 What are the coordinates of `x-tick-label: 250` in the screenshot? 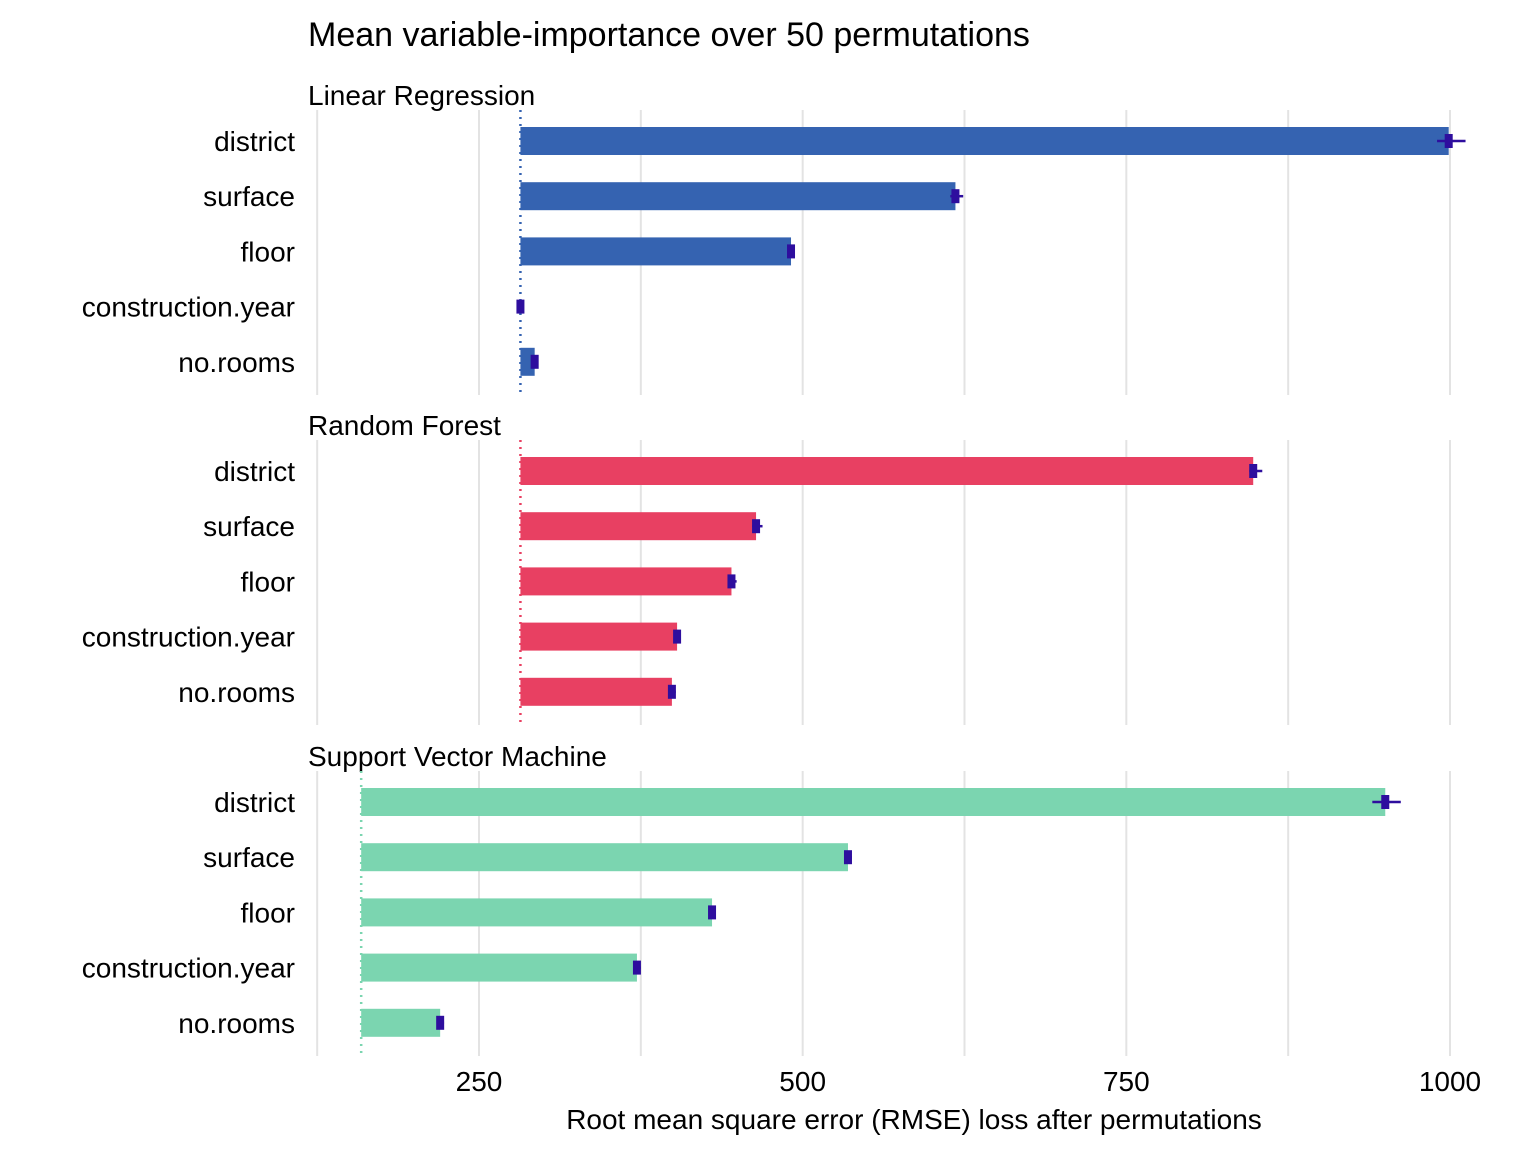 It's located at (479, 1081).